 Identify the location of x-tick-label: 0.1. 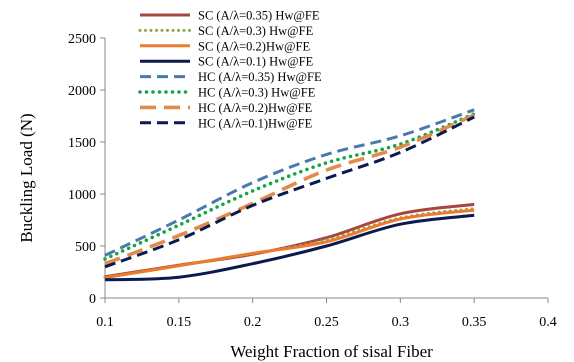
(105, 322).